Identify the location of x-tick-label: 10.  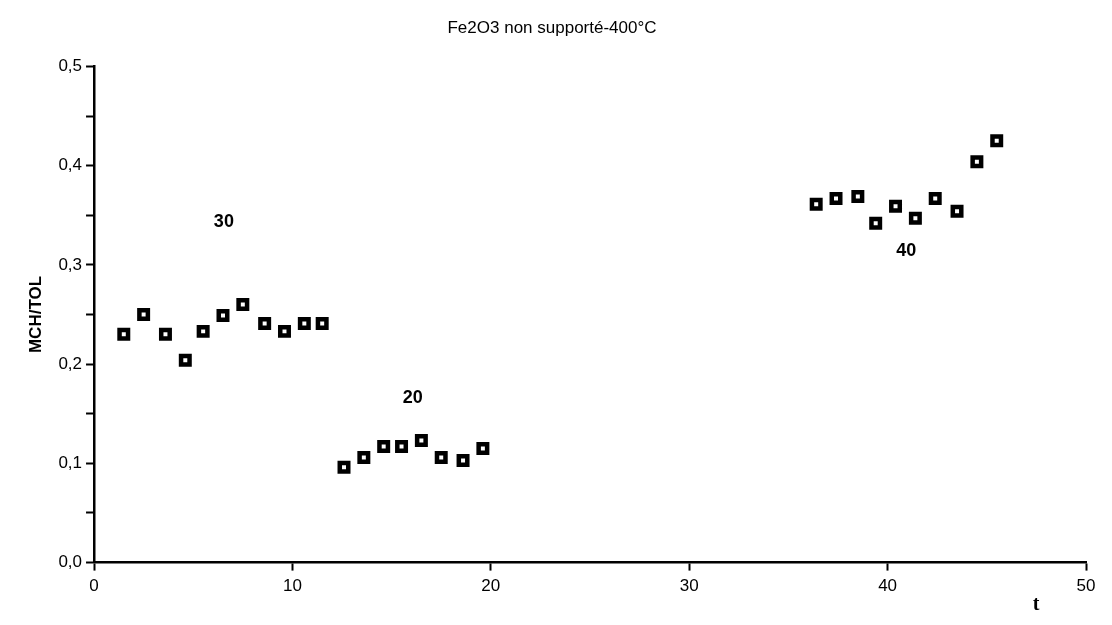
(292, 586).